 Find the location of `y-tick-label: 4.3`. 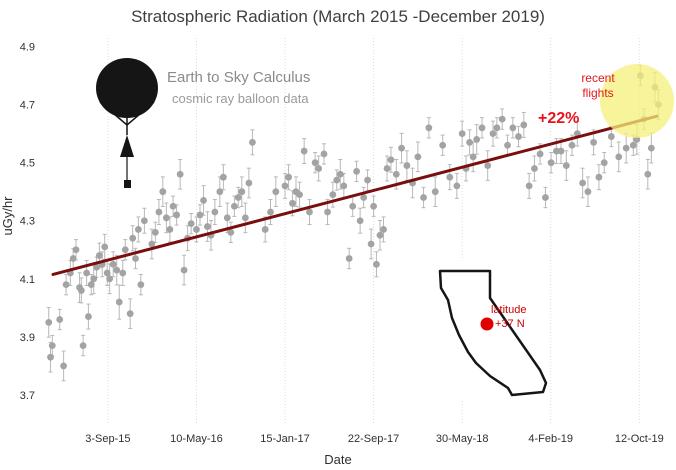

y-tick-label: 4.3 is located at coordinates (27, 222).